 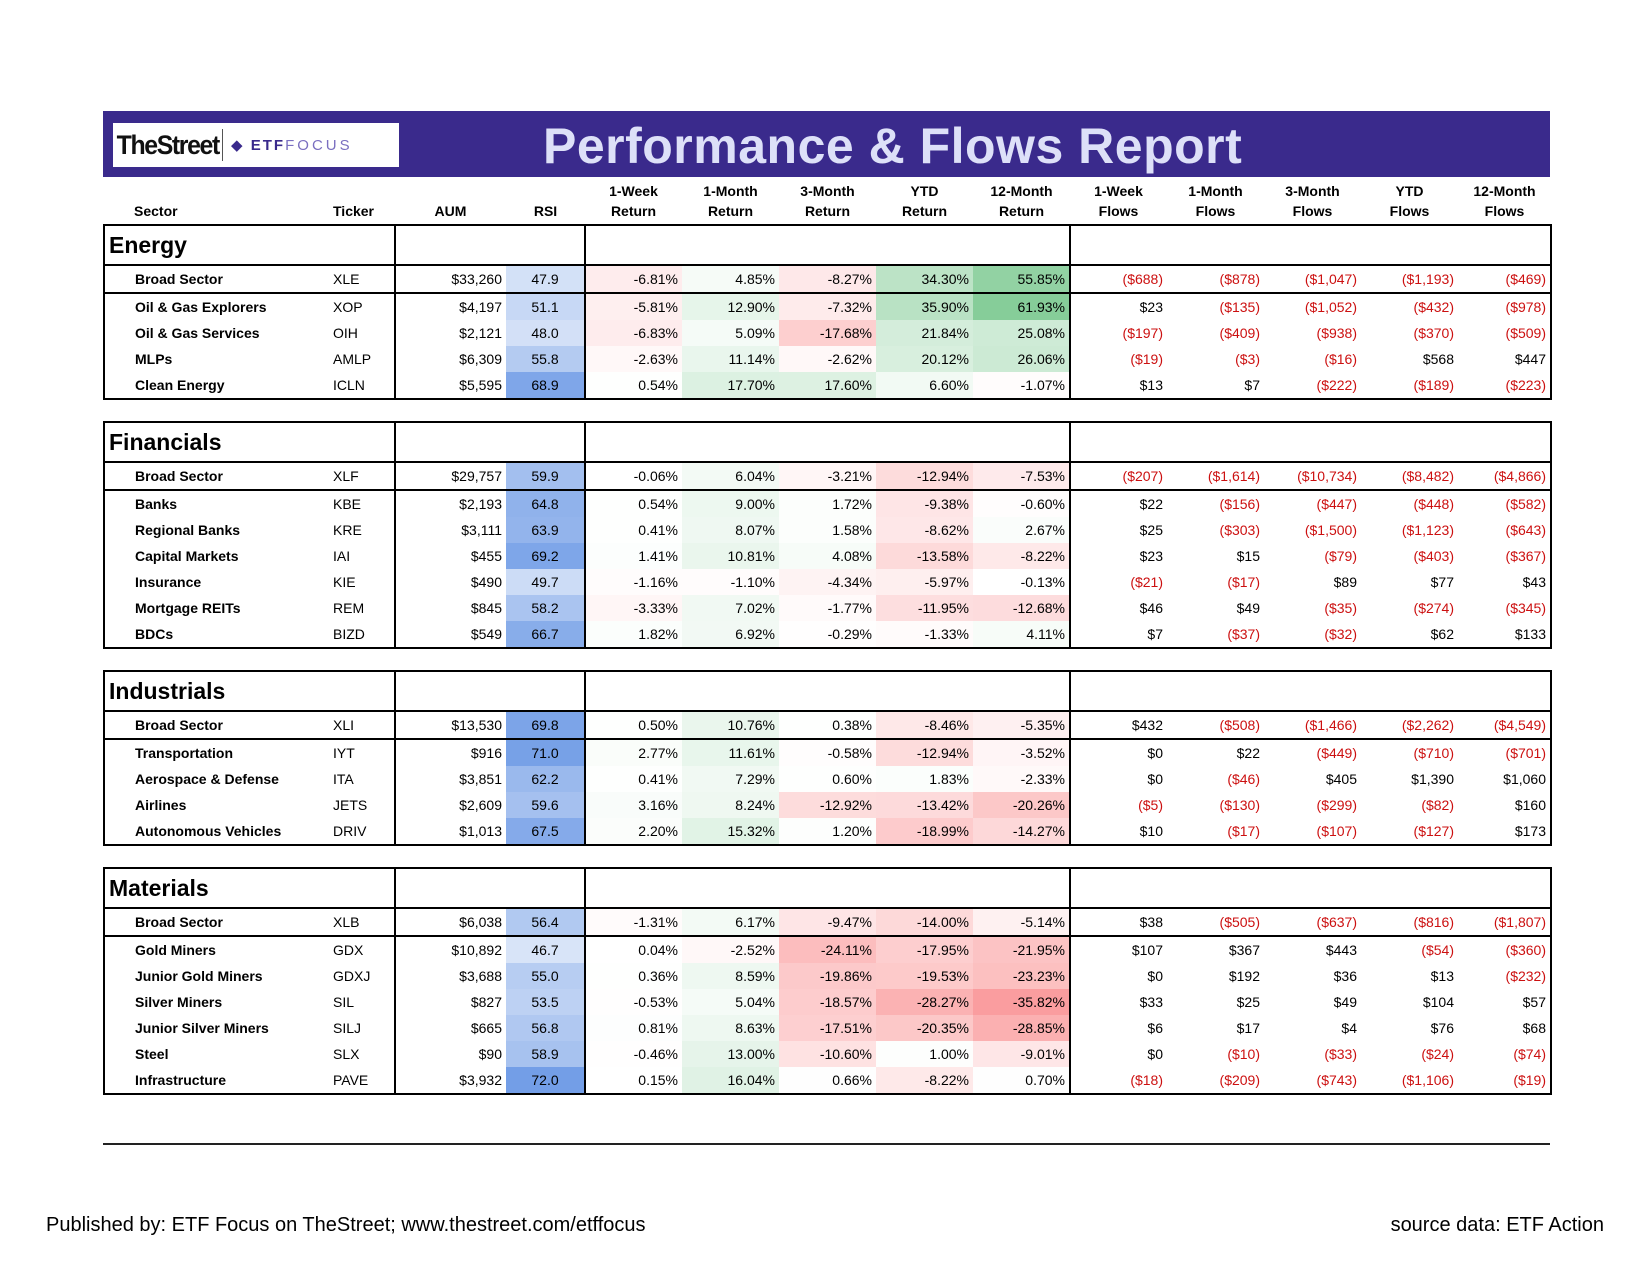 I want to click on rsi-value: 62.2, so click(x=546, y=779).